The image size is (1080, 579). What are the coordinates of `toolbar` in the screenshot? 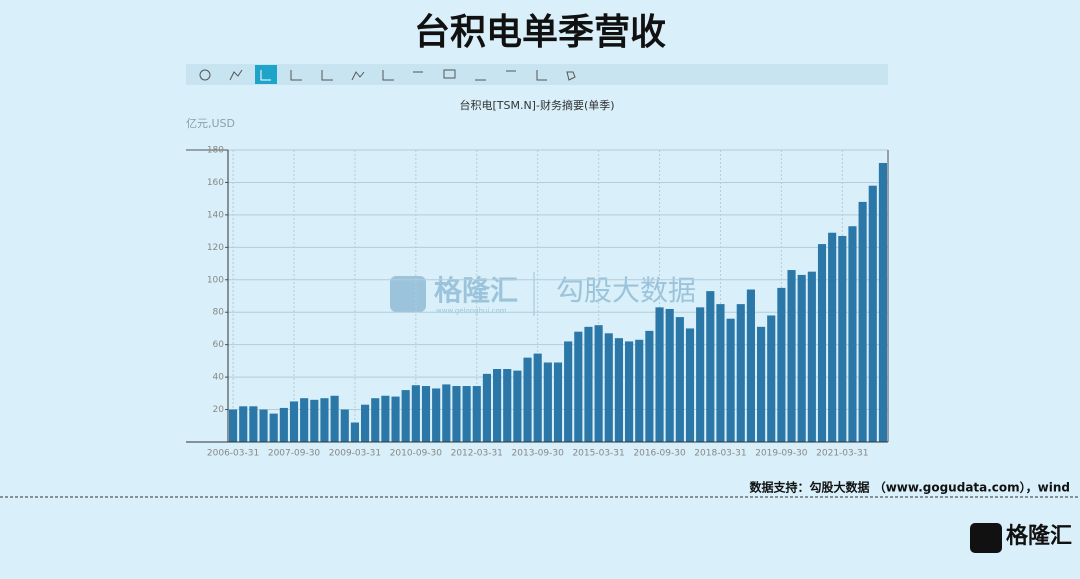 It's located at (537, 74).